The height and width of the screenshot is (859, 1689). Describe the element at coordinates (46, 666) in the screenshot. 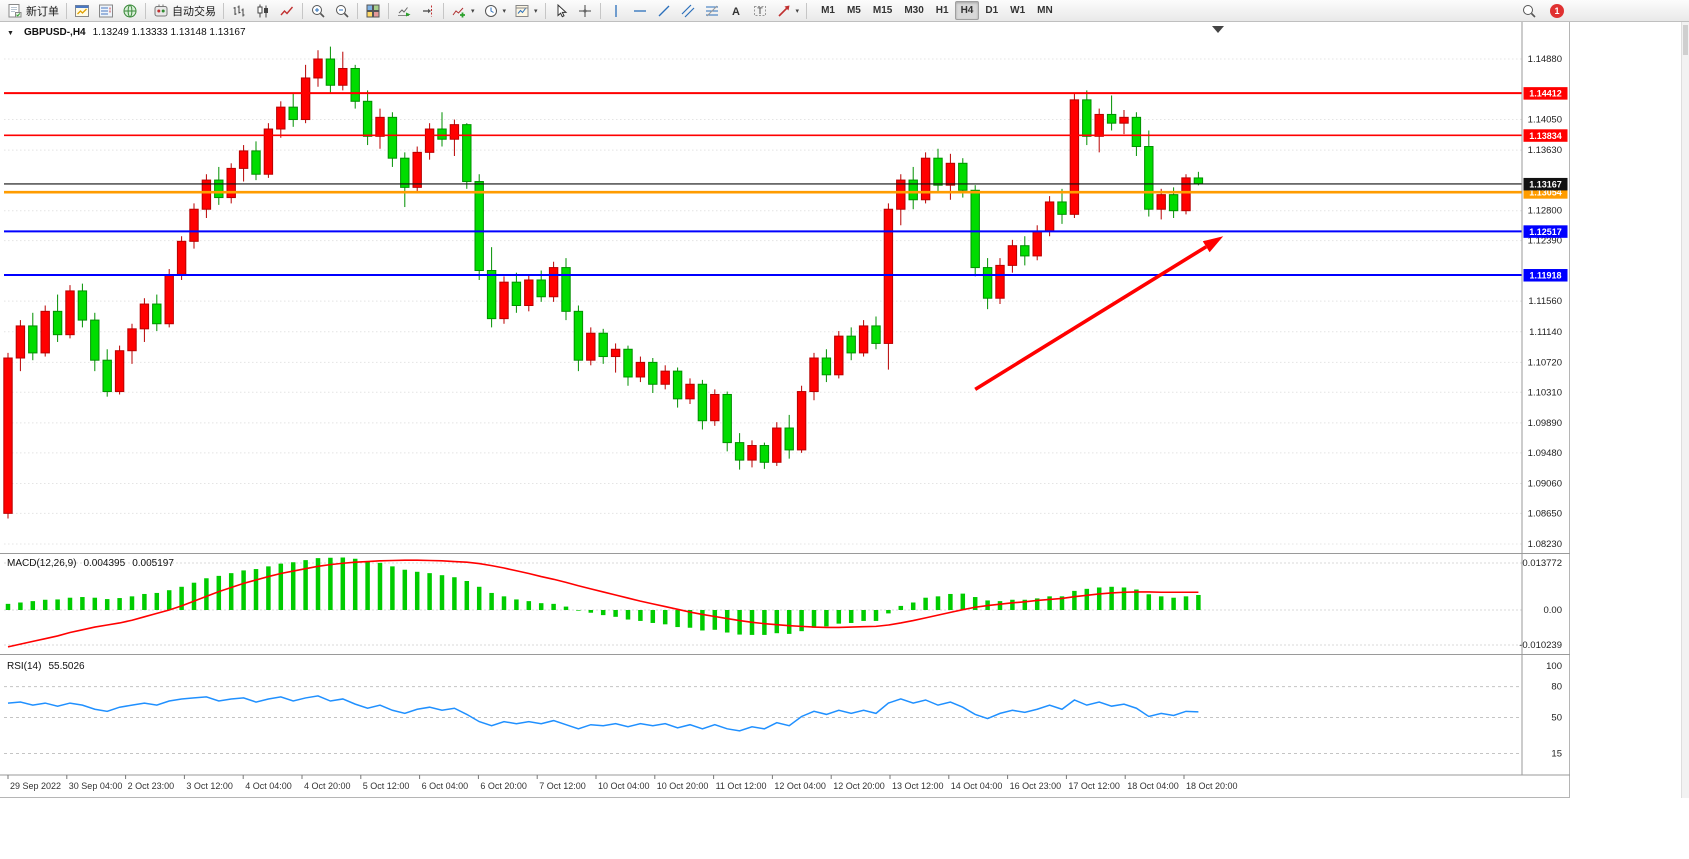

I see `rsi-indicator-label: RSI(14) 55.5026` at that location.